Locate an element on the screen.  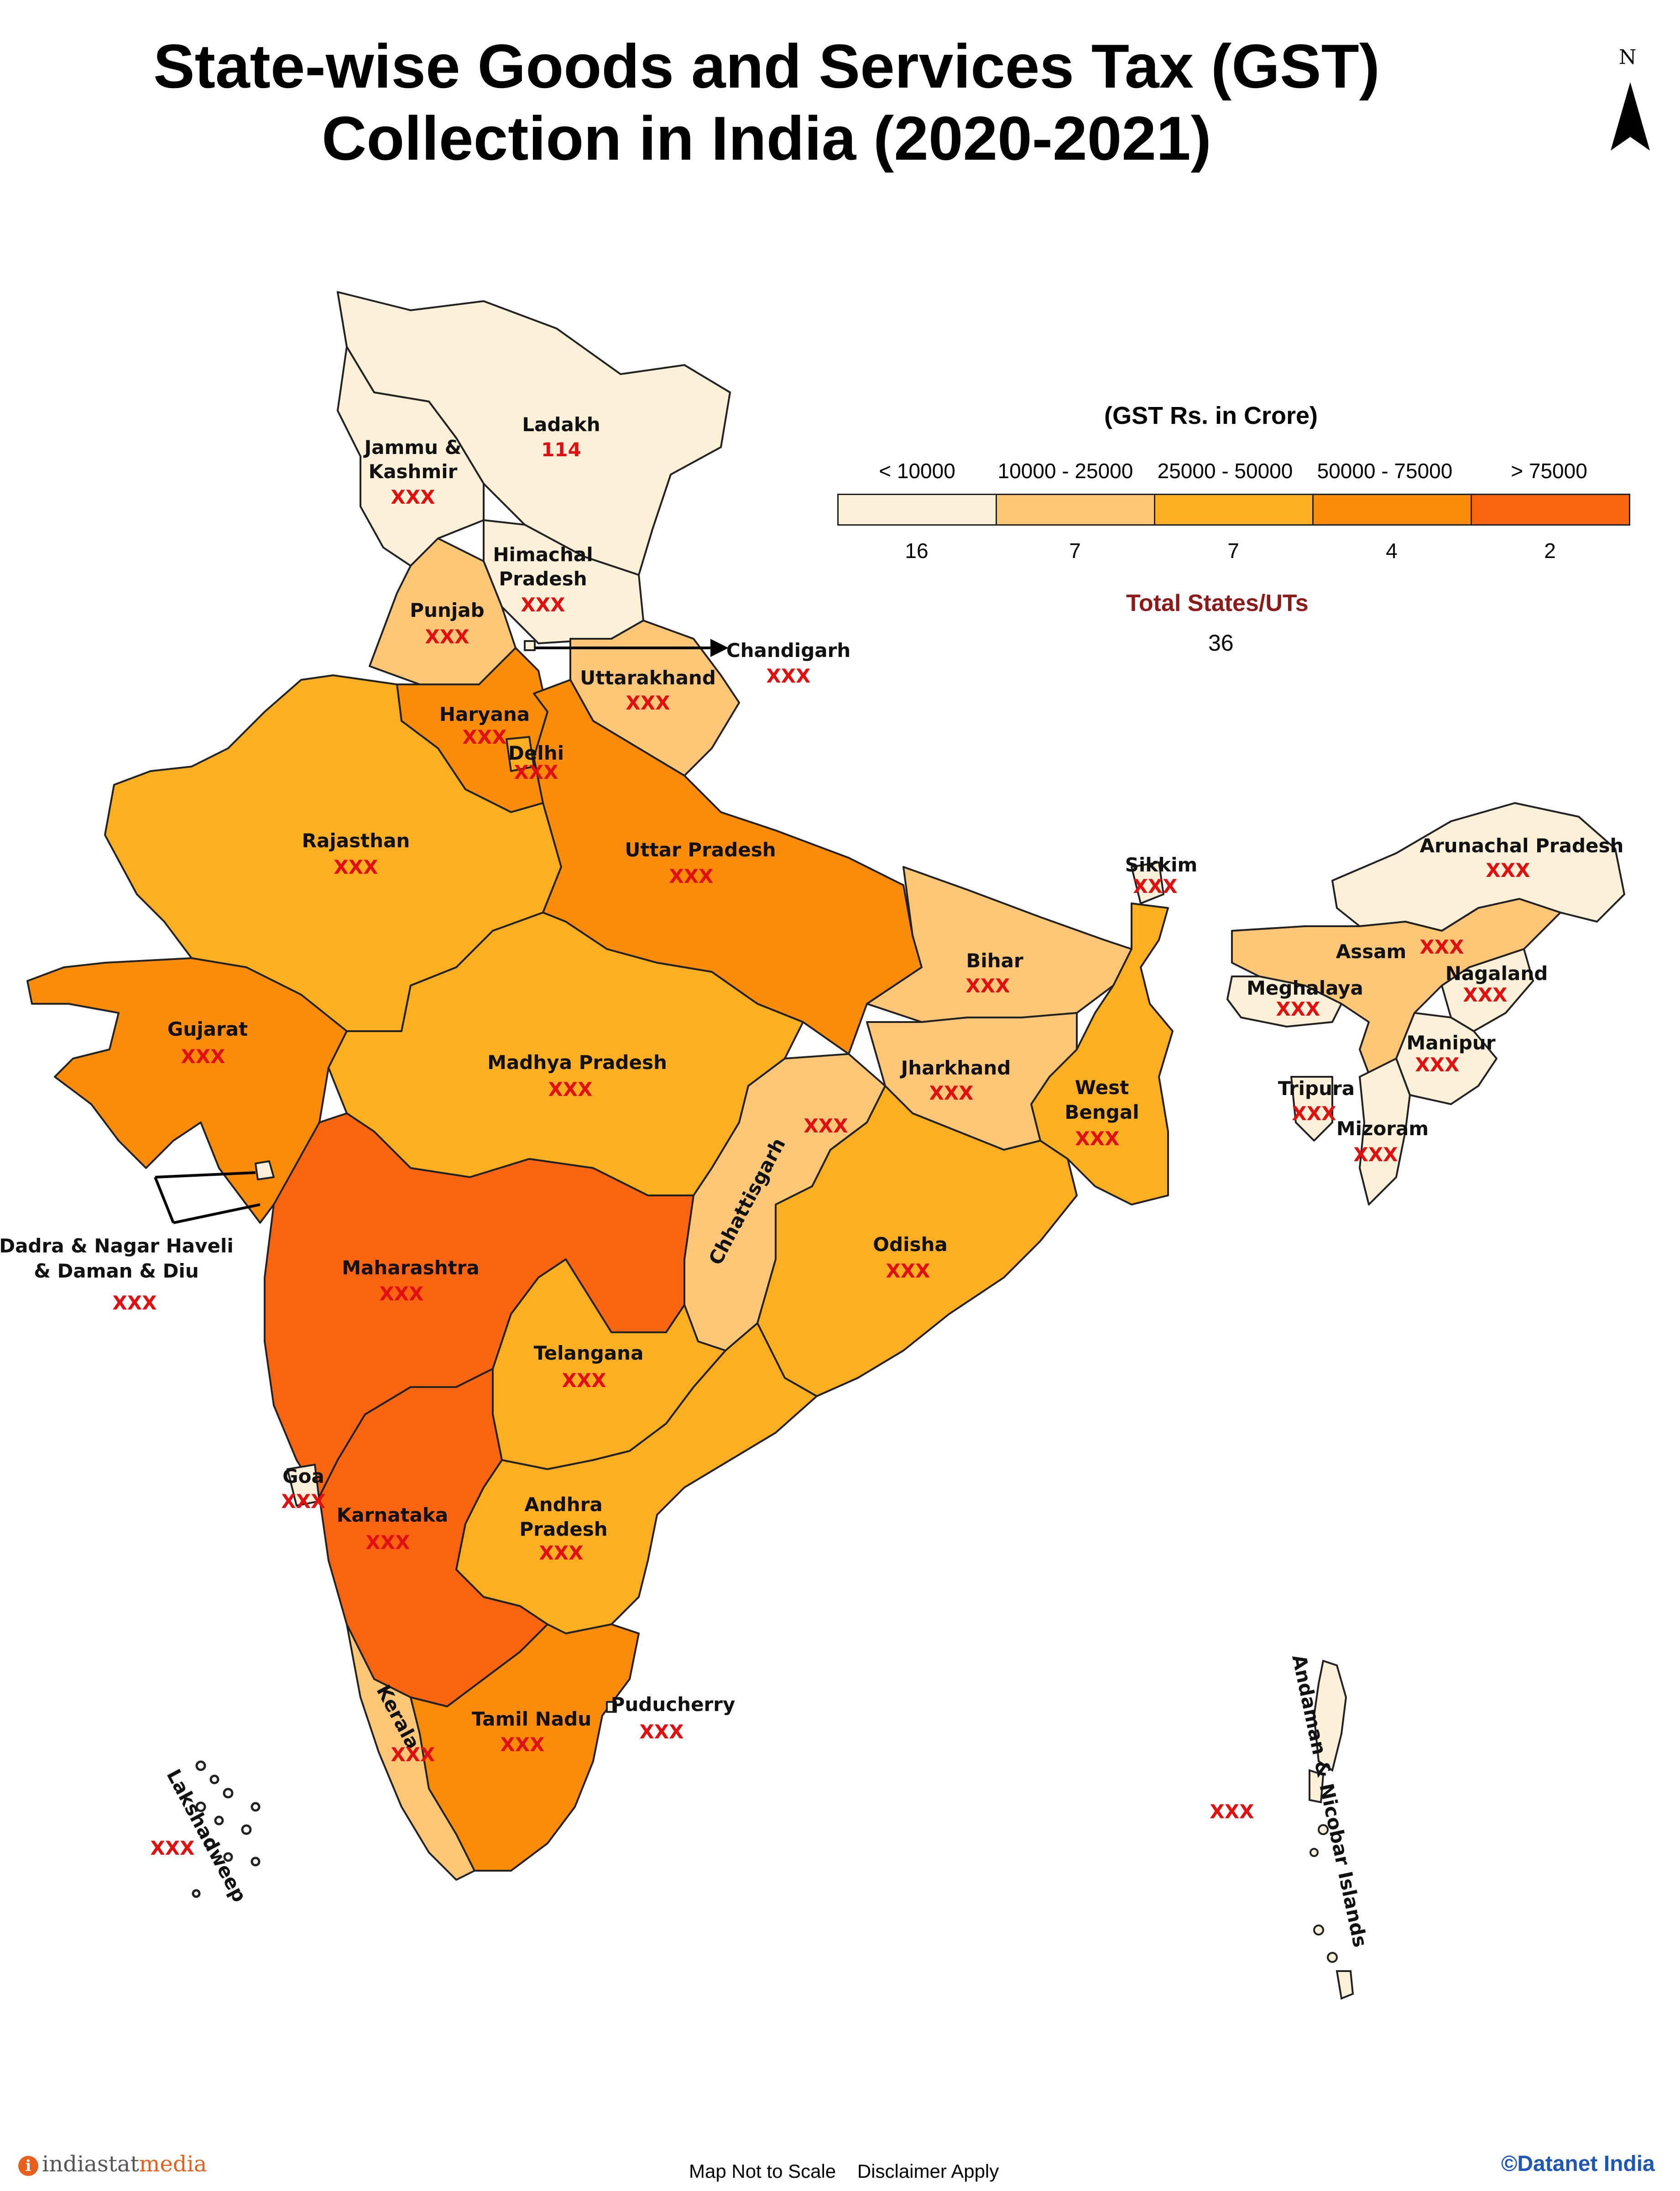
label-bihar: Bihar is located at coordinates (995, 960).